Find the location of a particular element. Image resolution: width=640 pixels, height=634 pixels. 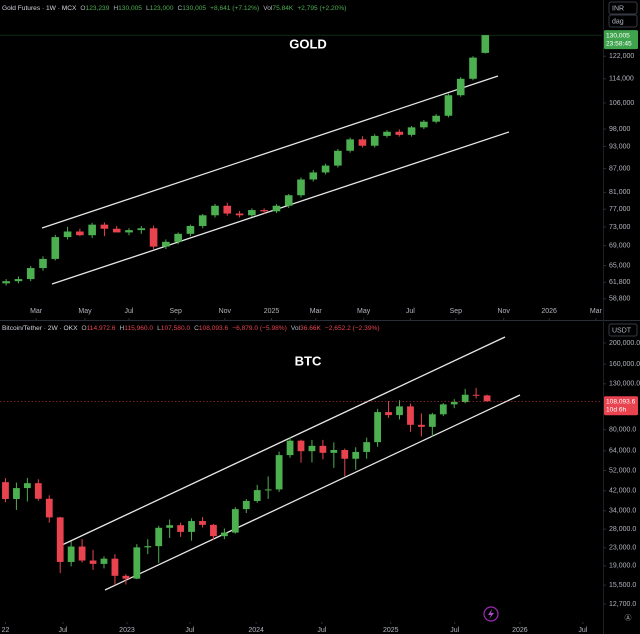

currency-box is located at coordinates (623, 8).